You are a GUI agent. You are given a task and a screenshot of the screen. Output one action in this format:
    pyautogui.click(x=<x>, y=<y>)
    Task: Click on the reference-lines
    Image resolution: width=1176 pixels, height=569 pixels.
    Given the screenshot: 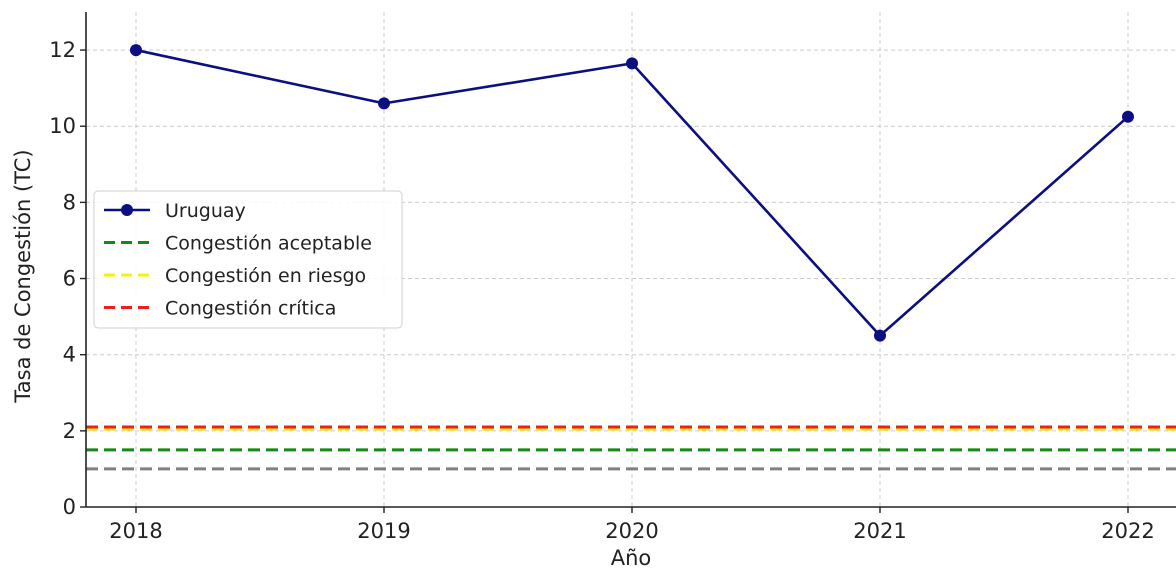 What is the action you would take?
    pyautogui.click(x=631, y=448)
    